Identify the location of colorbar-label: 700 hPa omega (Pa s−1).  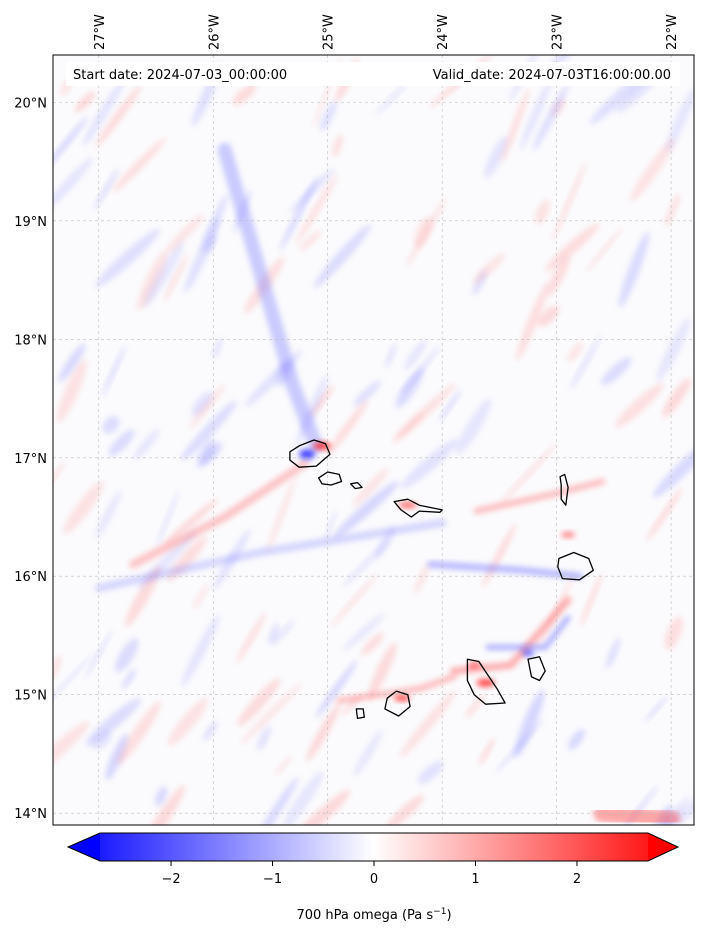
(373, 915).